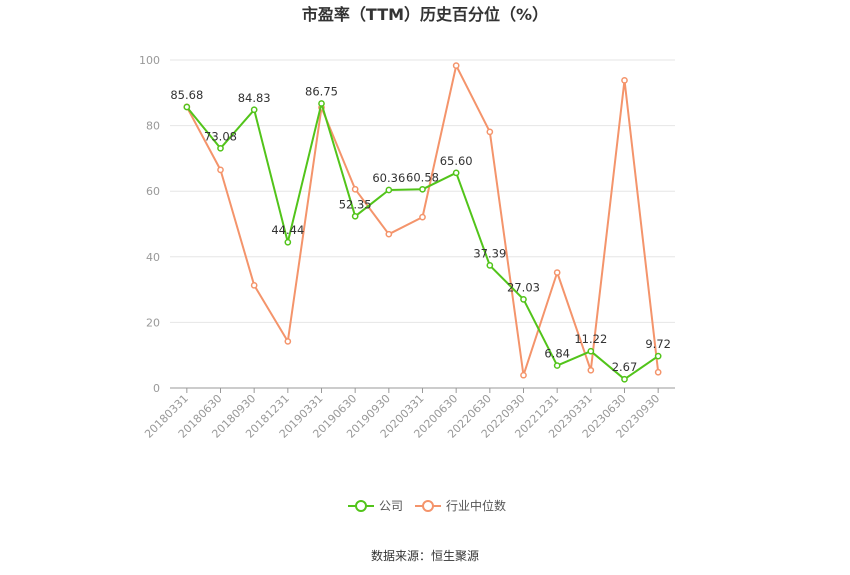  What do you see at coordinates (476, 505) in the screenshot?
I see `legend-label: 行业中位数` at bounding box center [476, 505].